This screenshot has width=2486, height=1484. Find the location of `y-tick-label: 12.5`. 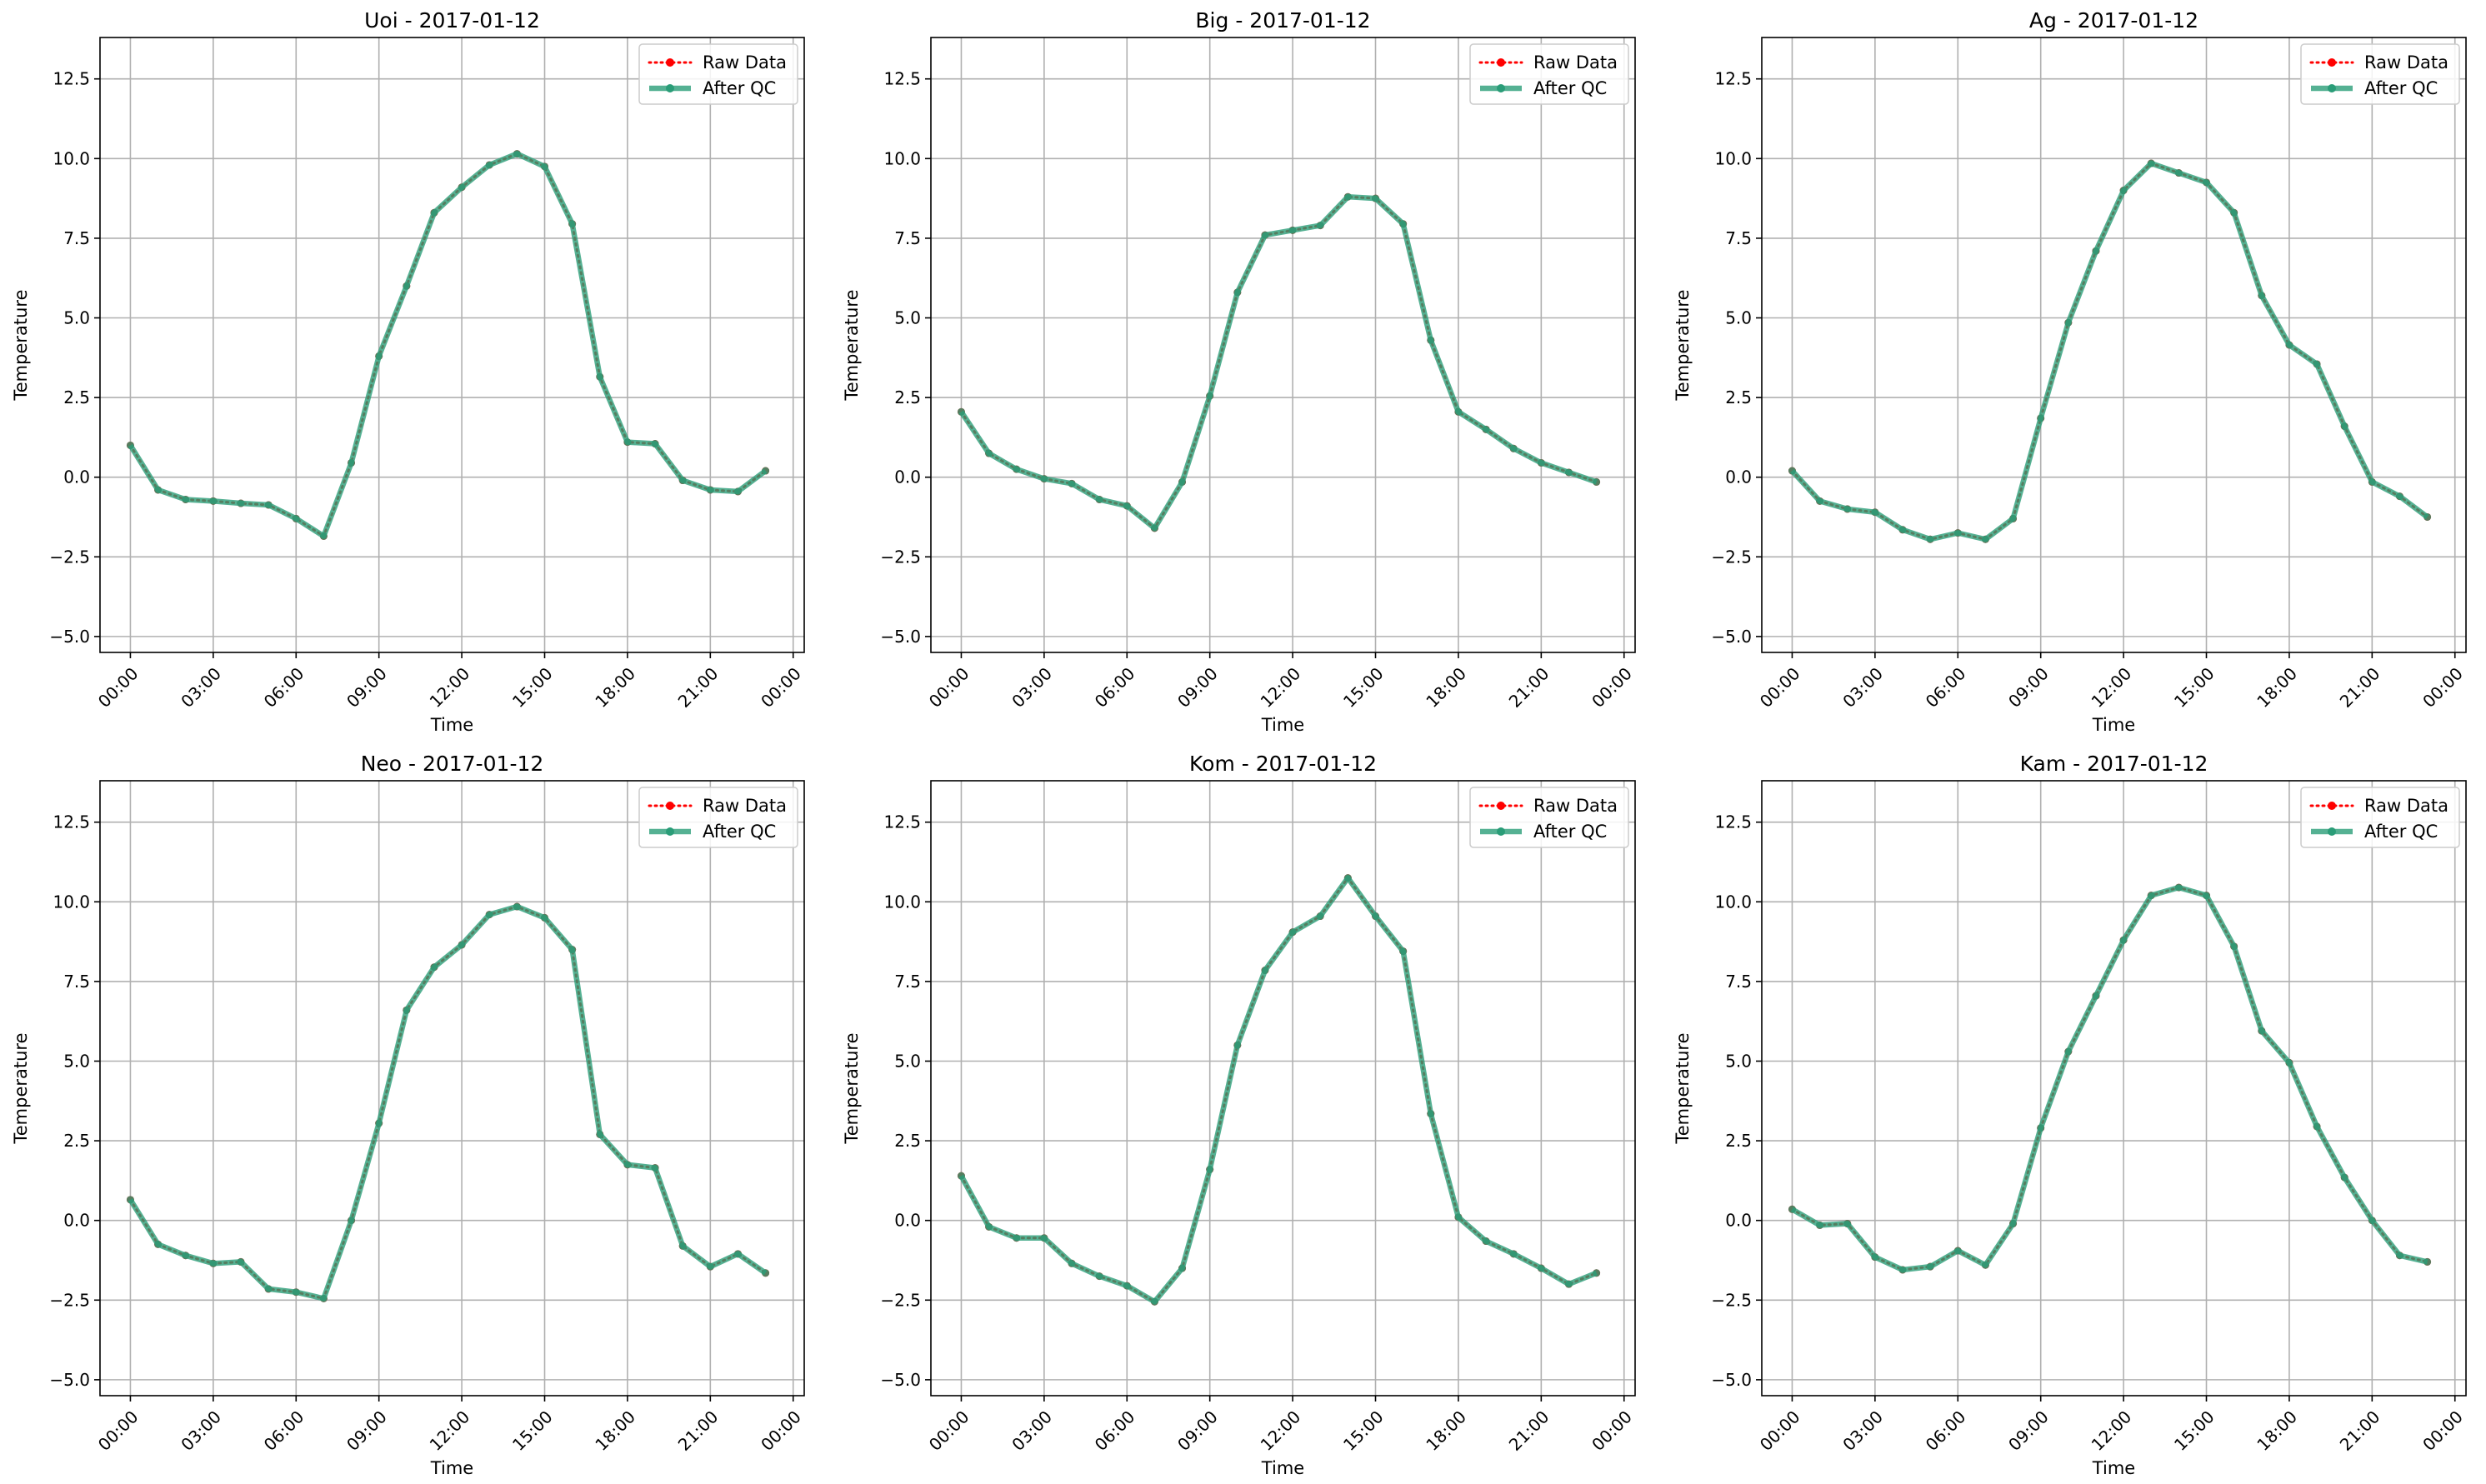

y-tick-label: 12.5 is located at coordinates (71, 822).